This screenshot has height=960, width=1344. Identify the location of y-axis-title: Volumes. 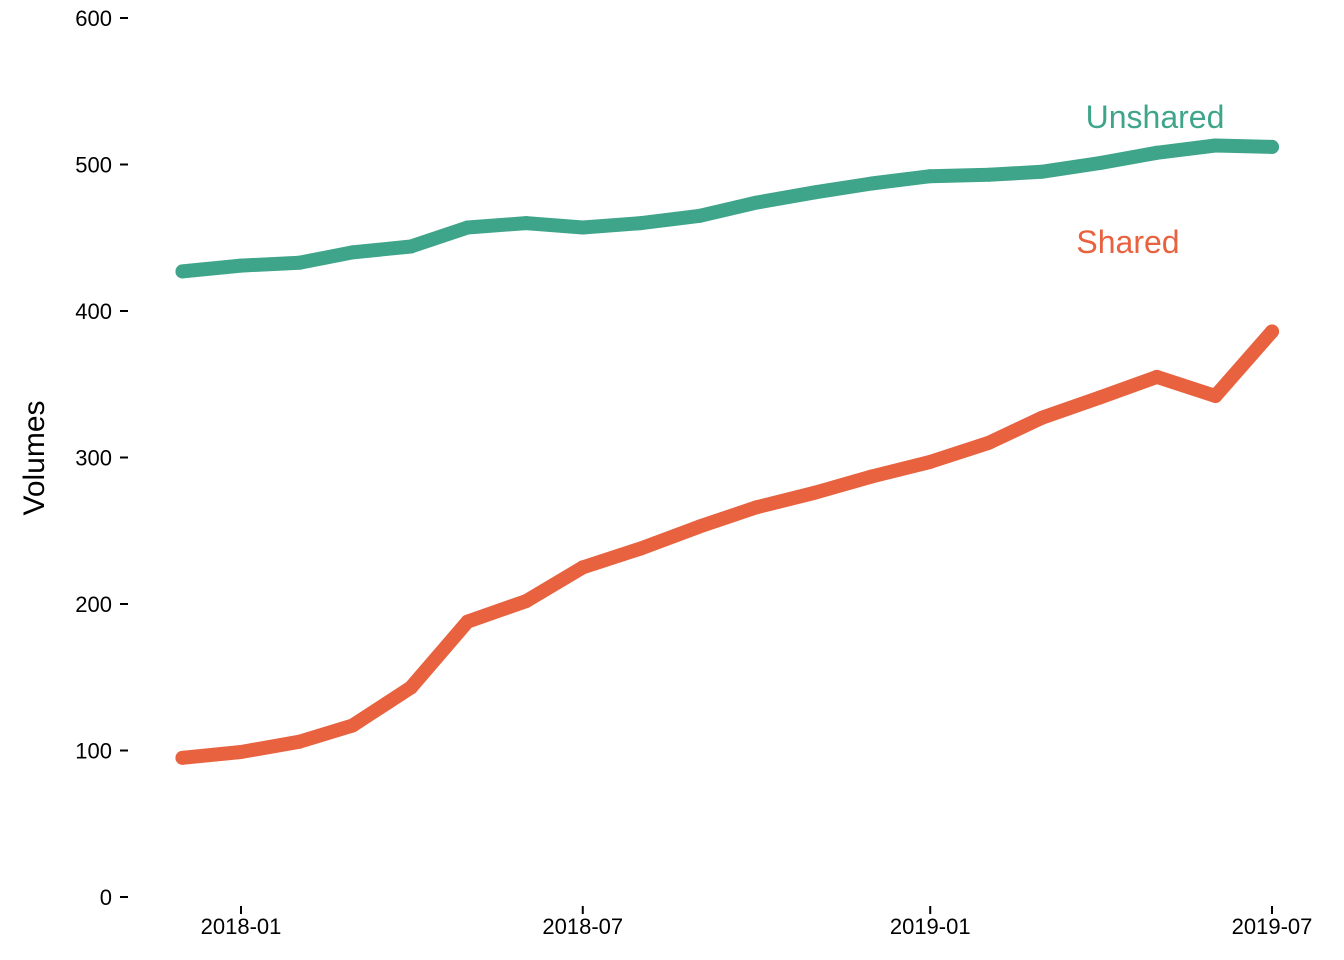
(34, 457).